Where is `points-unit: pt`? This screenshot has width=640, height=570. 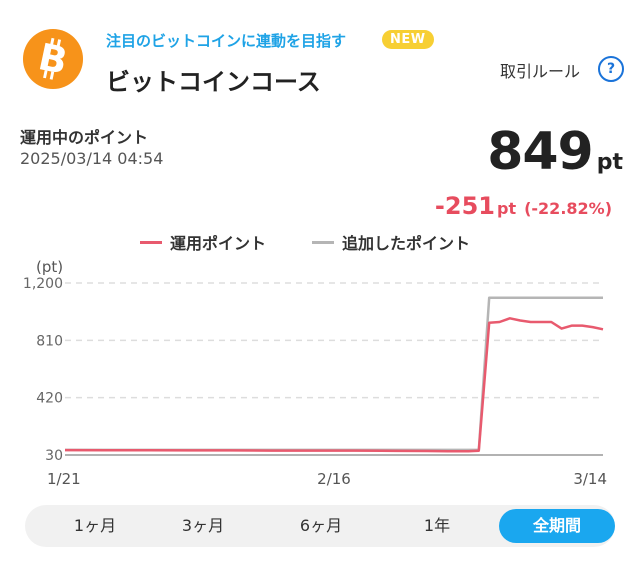
points-unit: pt is located at coordinates (609, 162).